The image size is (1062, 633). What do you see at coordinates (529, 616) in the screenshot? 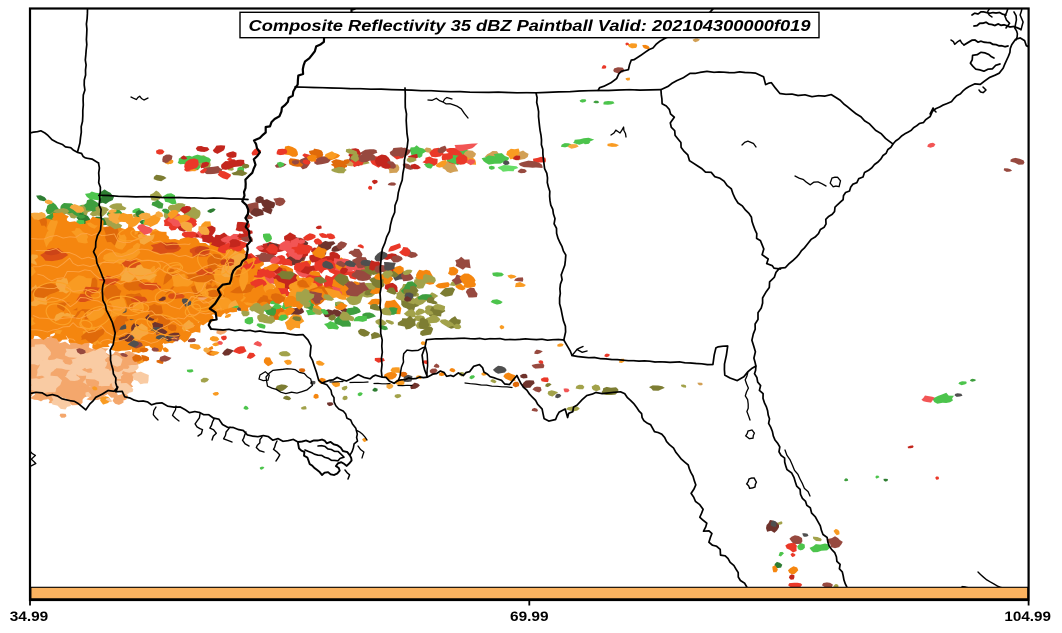
I see `svg-text: 69.99` at bounding box center [529, 616].